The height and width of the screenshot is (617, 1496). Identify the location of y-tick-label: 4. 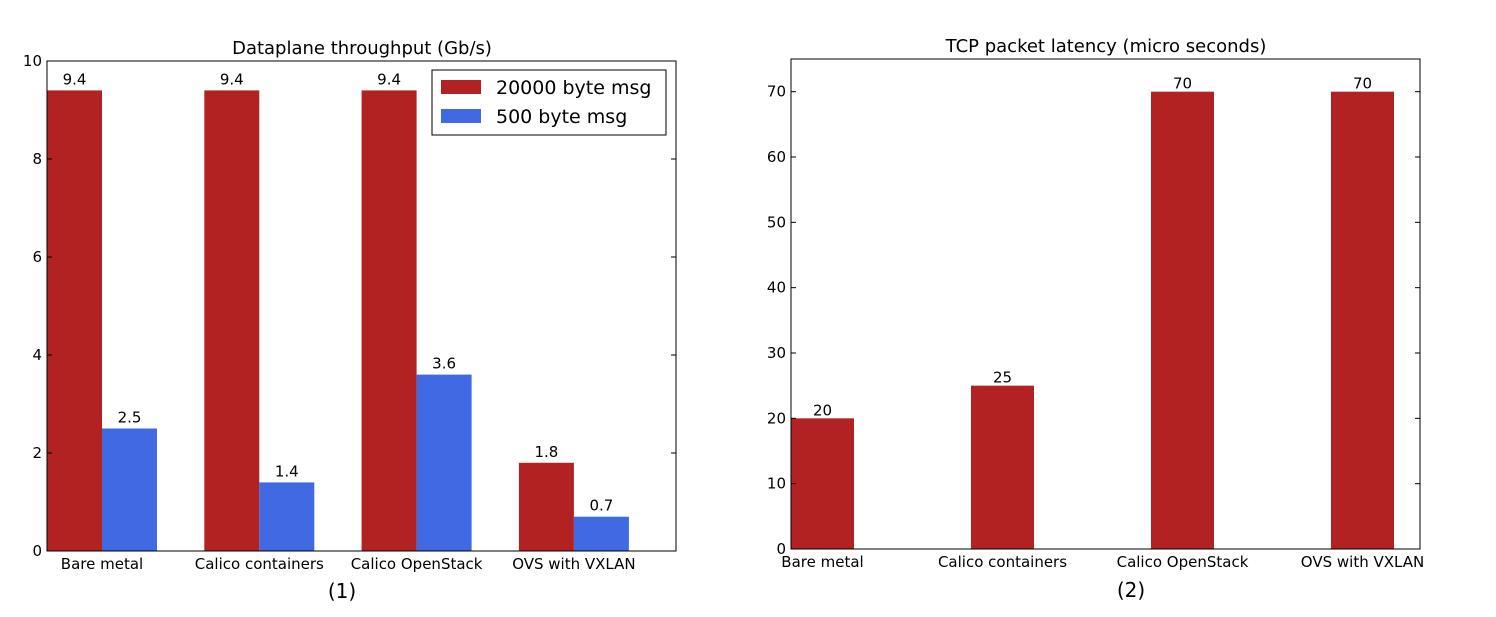
(37, 355).